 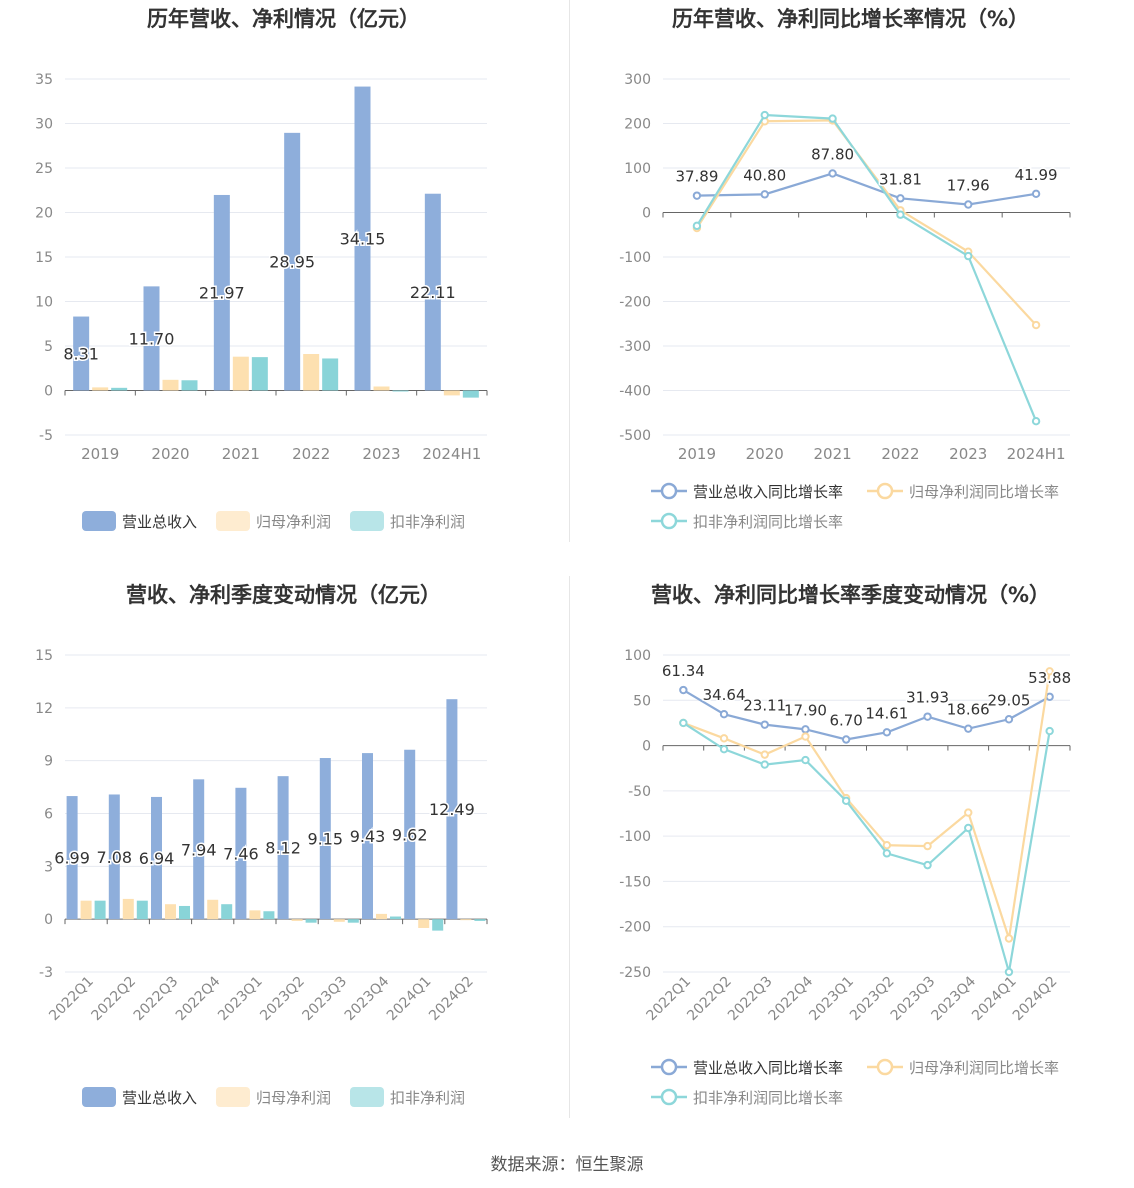 I want to click on data-label: 8.31, so click(x=81, y=354).